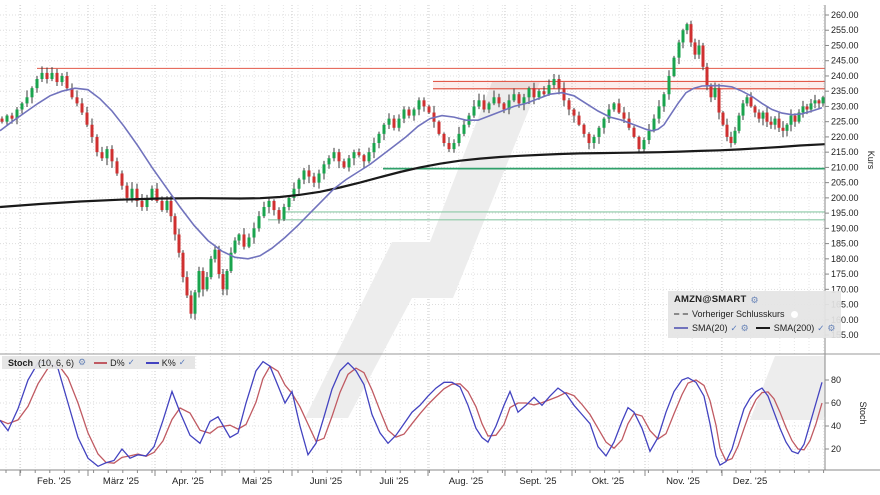  Describe the element at coordinates (393, 481) in the screenshot. I see `month-label: Juli '25` at that location.